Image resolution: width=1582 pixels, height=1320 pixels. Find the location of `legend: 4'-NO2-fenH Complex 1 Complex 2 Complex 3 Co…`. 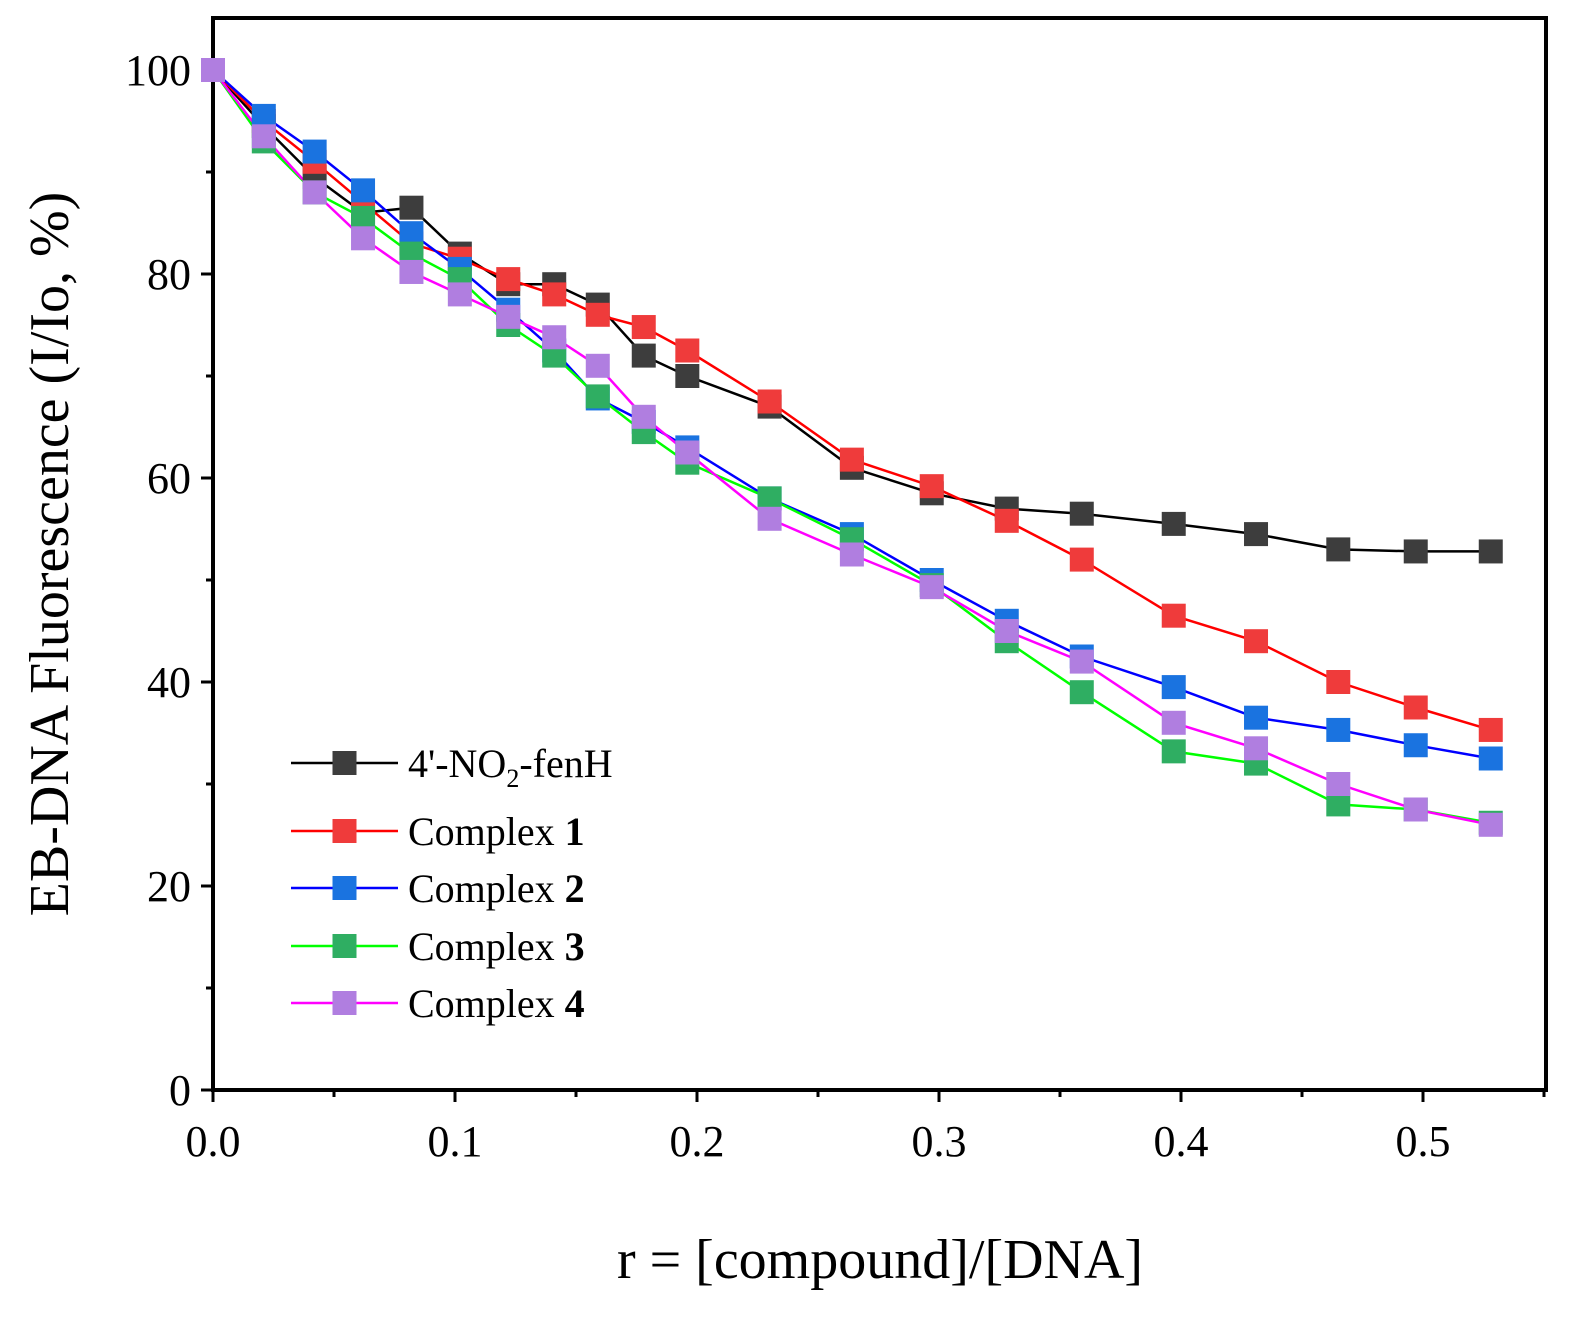

legend: 4'-NO2-fenH Complex 1 Complex 2 Complex 3 Co… is located at coordinates (452, 883).